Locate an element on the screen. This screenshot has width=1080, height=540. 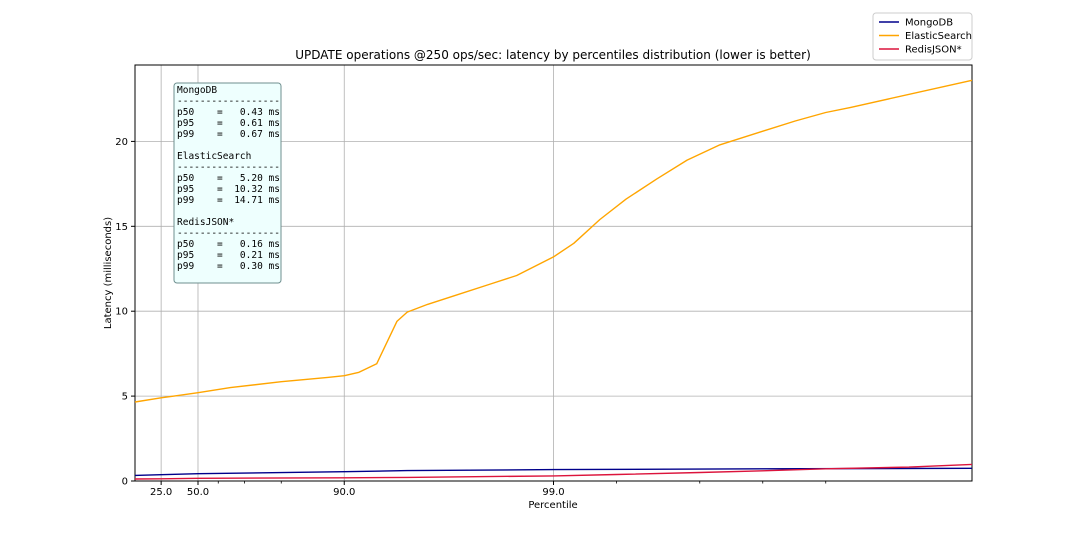
stats-line: p99 = 0.67 ms is located at coordinates (228, 134).